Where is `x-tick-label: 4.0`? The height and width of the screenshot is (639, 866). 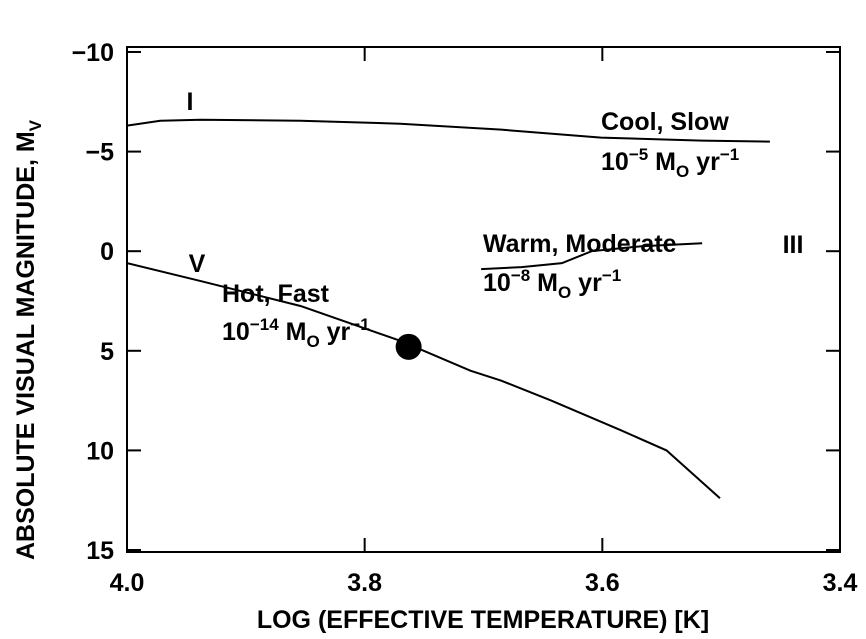 x-tick-label: 4.0 is located at coordinates (127, 583).